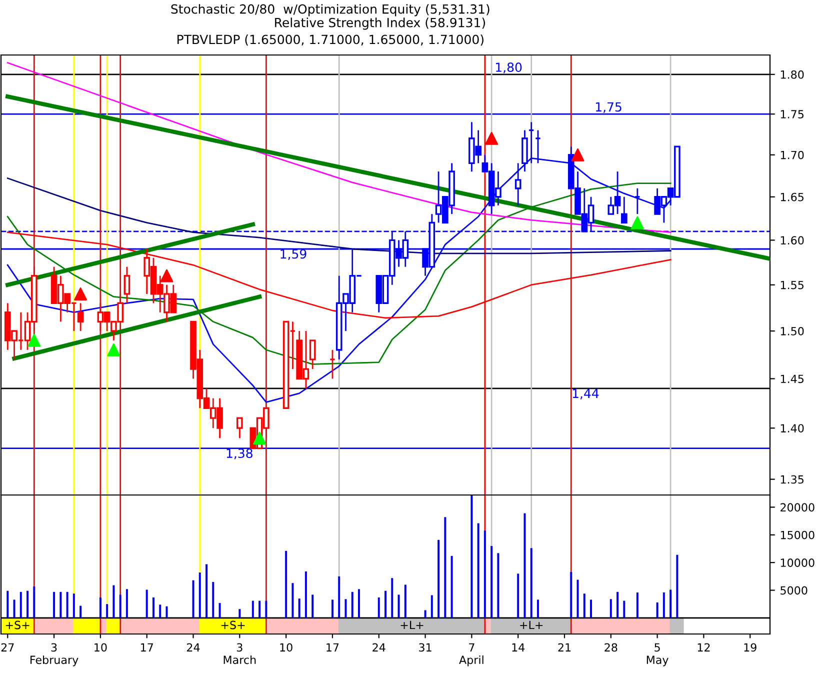 The image size is (826, 676). I want to click on text: PTBVLEDP (1.65000, 1.71000, 1.65000, 1.71000), so click(330, 40).